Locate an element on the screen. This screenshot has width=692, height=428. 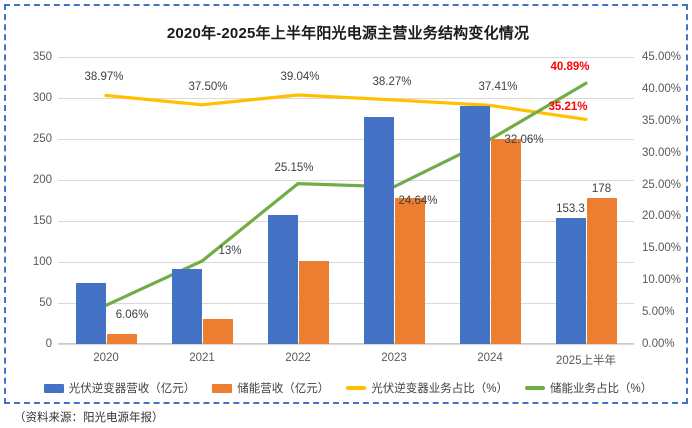
line-data-label: 6.06% is located at coordinates (132, 315).